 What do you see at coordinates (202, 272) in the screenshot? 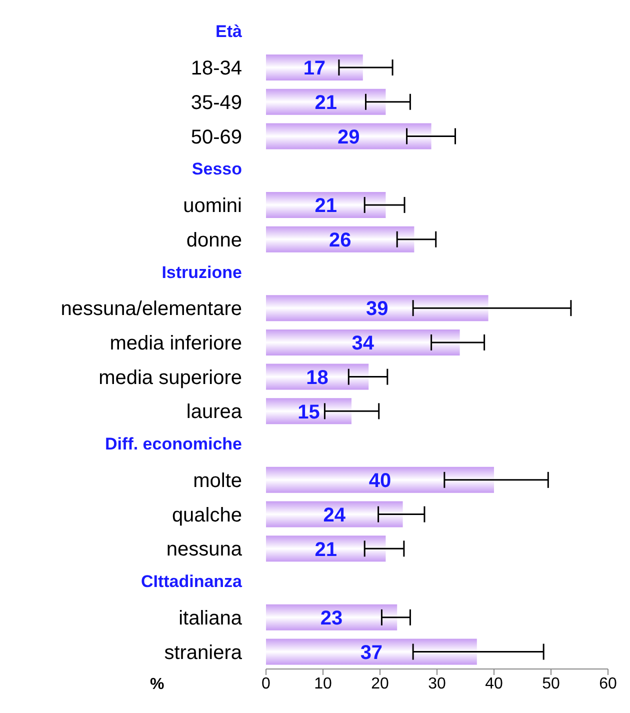
I see `y-tick-label: Istruzione` at bounding box center [202, 272].